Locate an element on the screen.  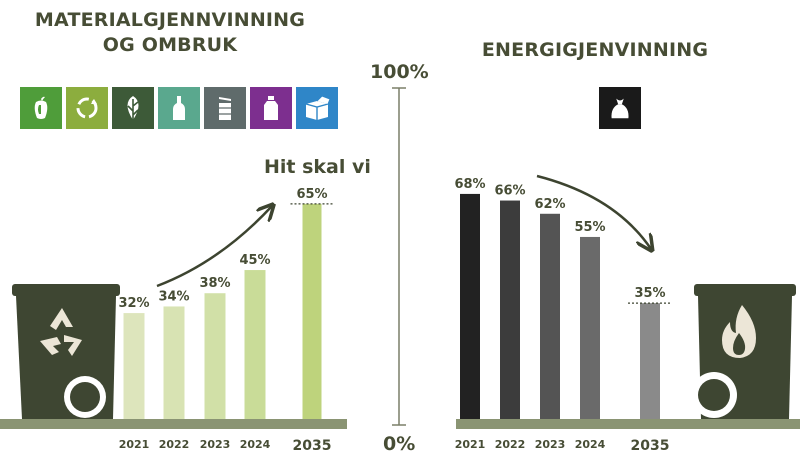
energy-value-label-2022: 66% is located at coordinates (509, 191).